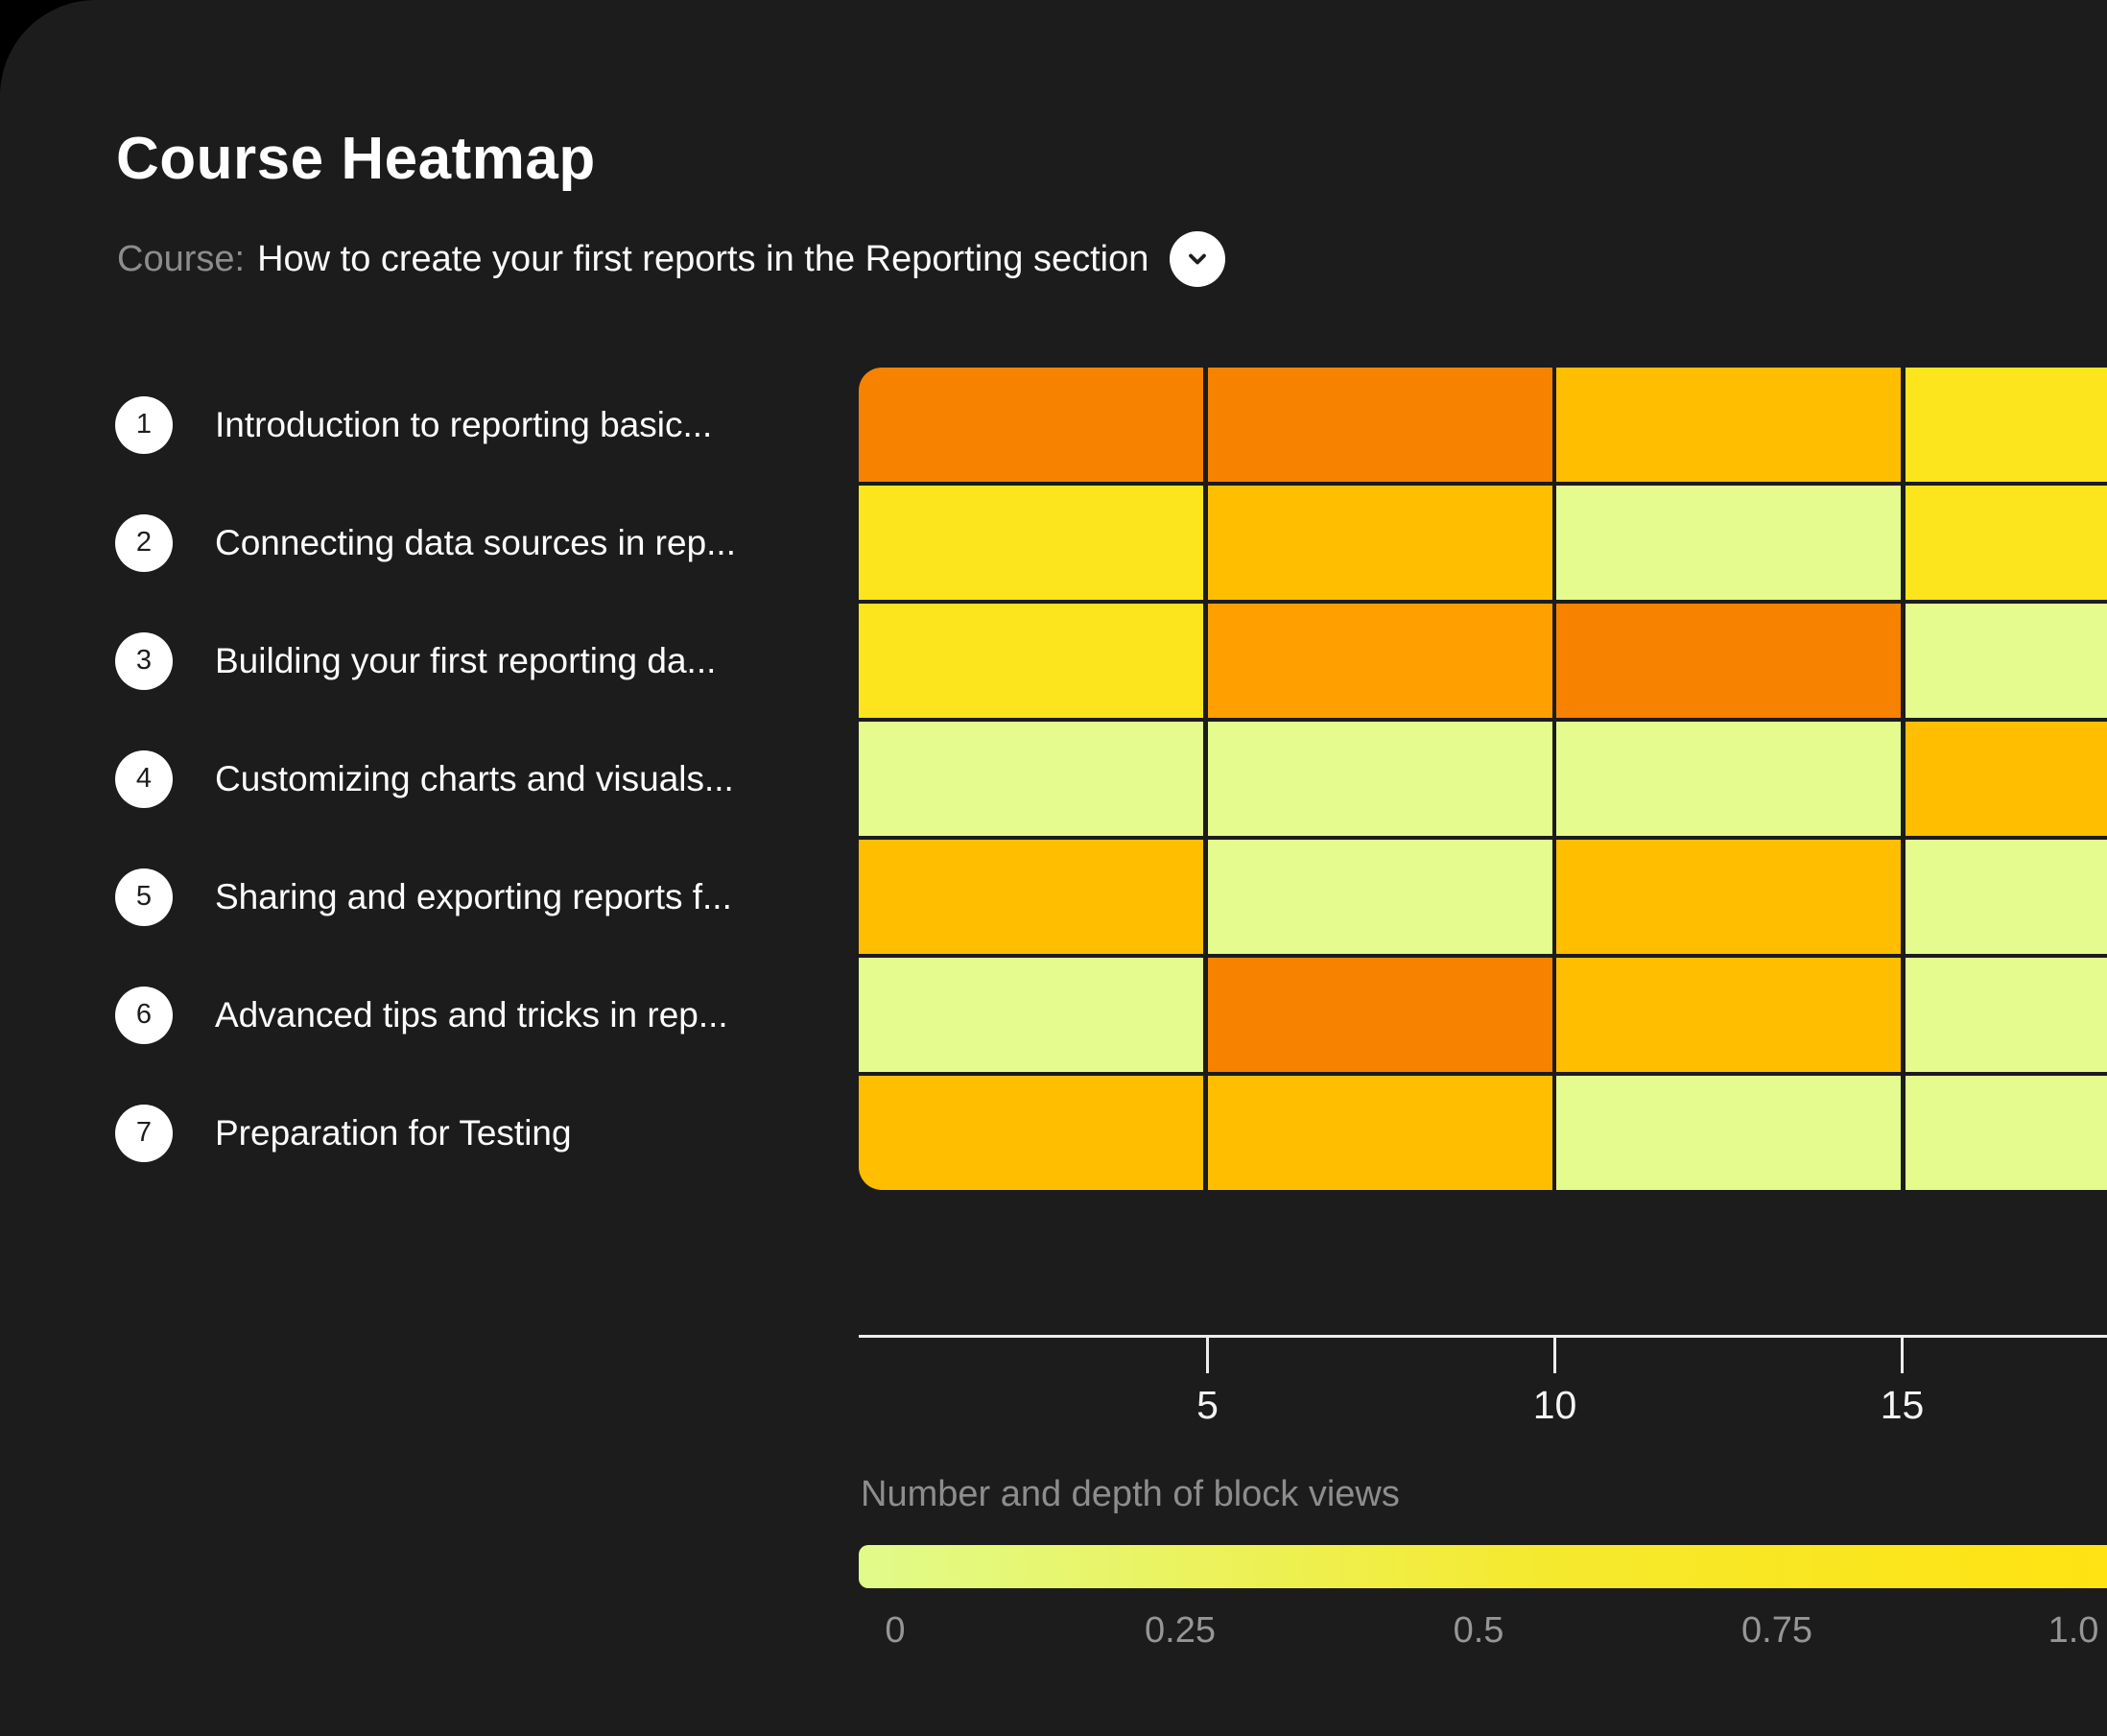  What do you see at coordinates (144, 1133) in the screenshot?
I see `module-number-badge: 7` at bounding box center [144, 1133].